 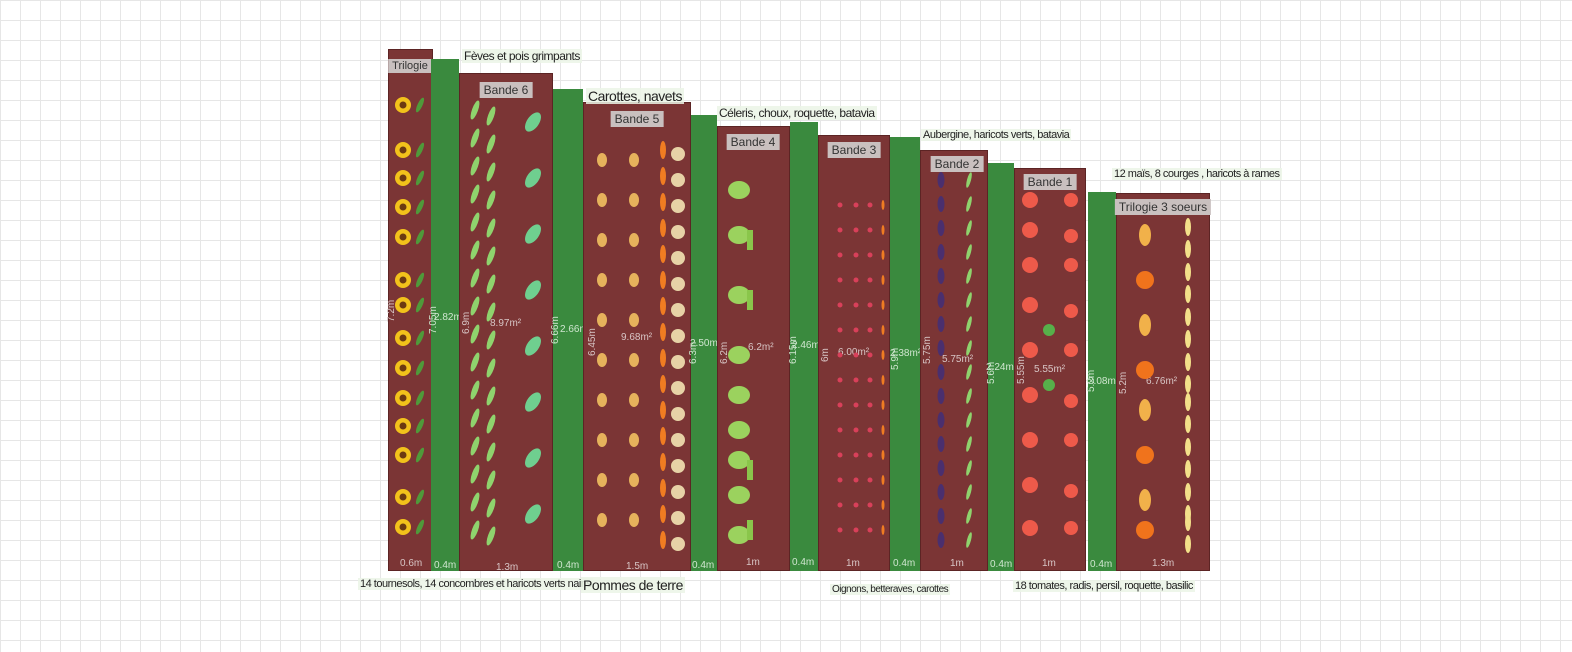 I want to click on bed-bande3, so click(x=854, y=353).